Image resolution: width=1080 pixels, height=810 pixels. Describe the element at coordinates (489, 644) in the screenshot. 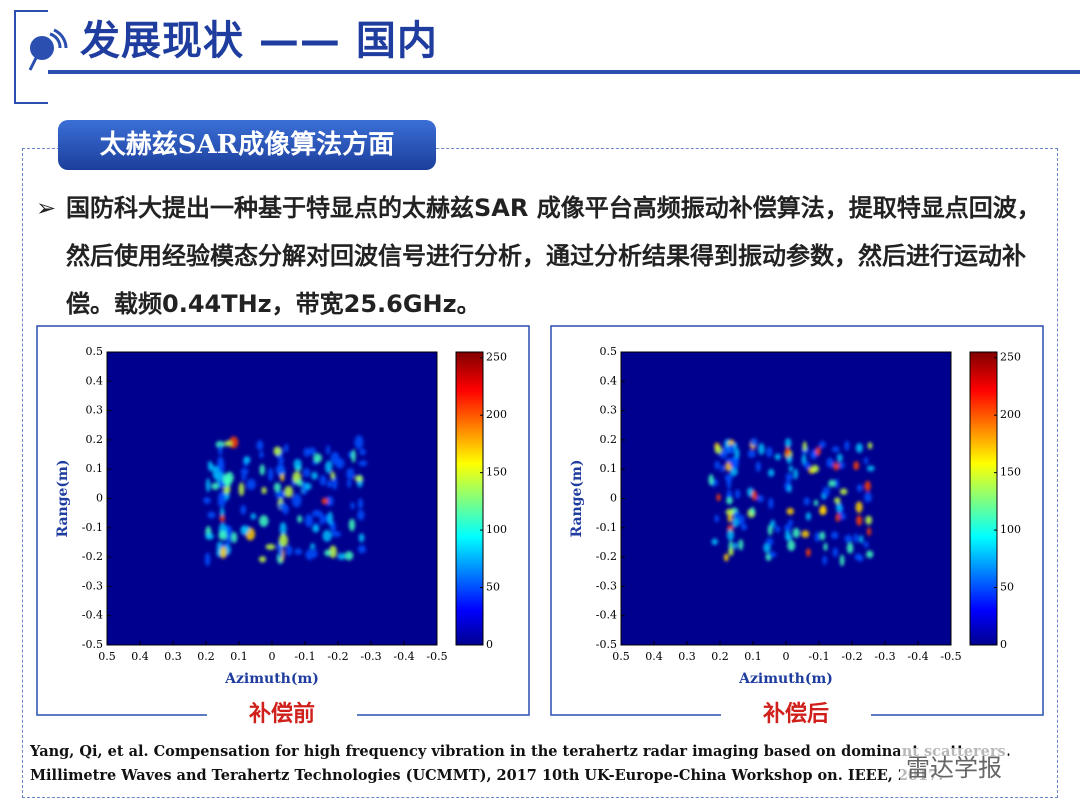

I see `colorbar-tick-label: 0` at that location.